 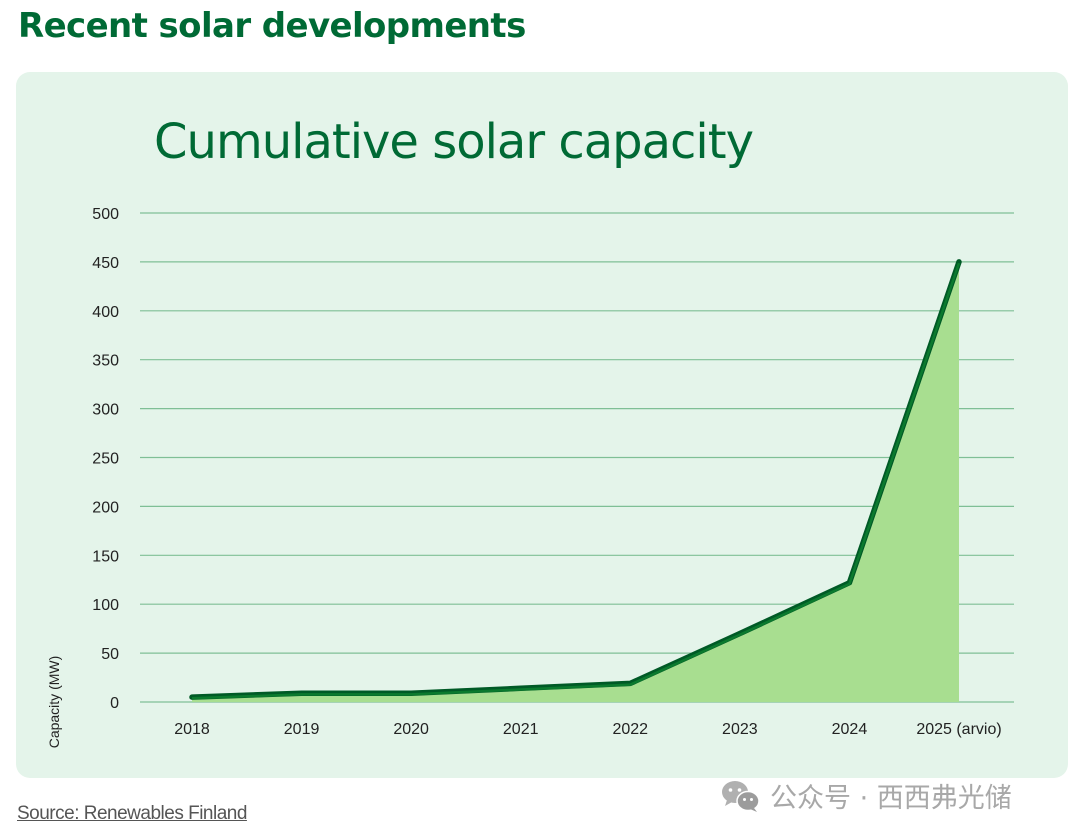 What do you see at coordinates (105, 605) in the screenshot?
I see `y-tick-label: 100` at bounding box center [105, 605].